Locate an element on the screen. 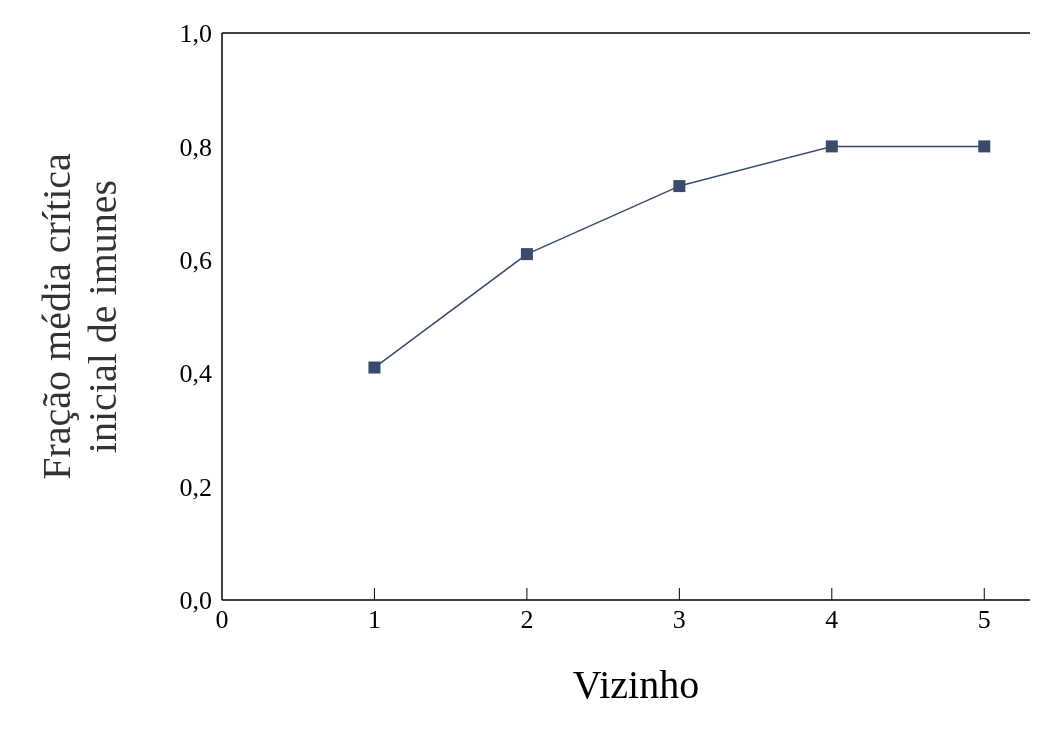 Image resolution: width=1044 pixels, height=738 pixels. x-tick-label: 1 is located at coordinates (374, 619).